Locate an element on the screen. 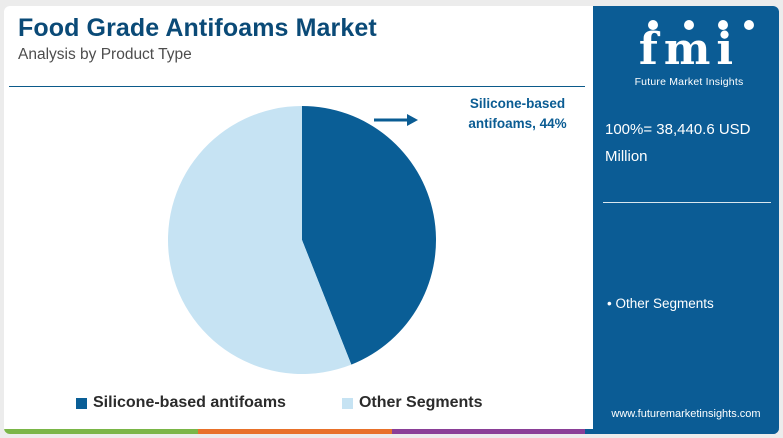 The height and width of the screenshot is (438, 783). header-divider is located at coordinates (297, 86).